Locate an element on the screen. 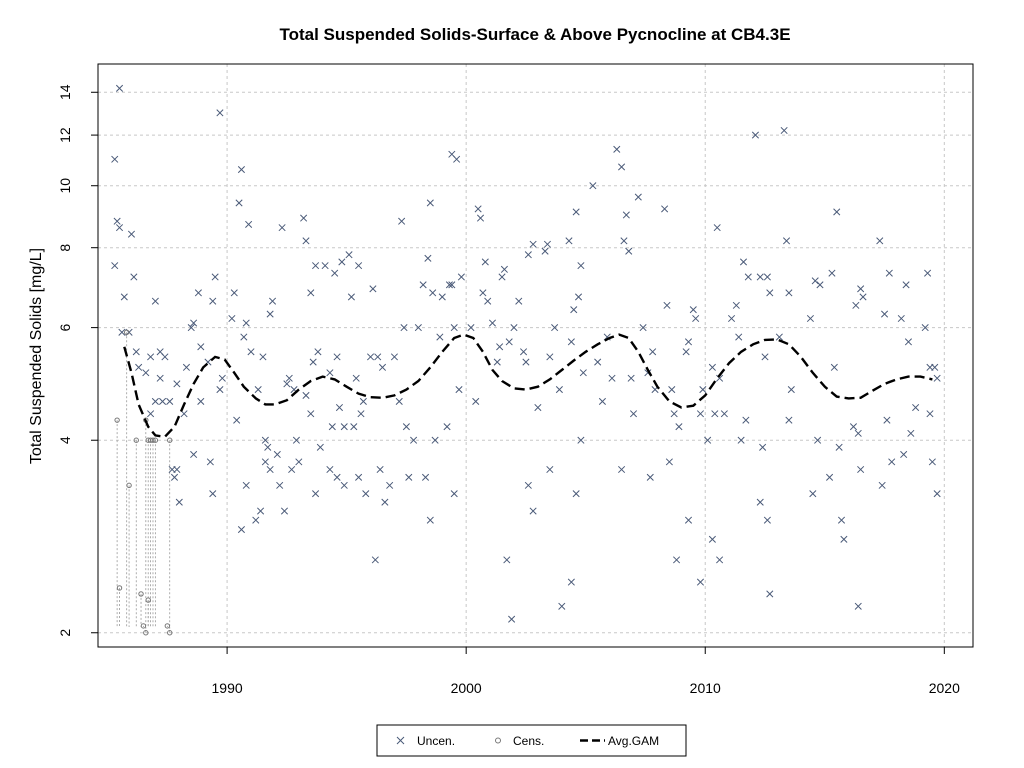 Image resolution: width=1024 pixels, height=768 pixels. legend-item-censored: Cens. is located at coordinates (519, 741).